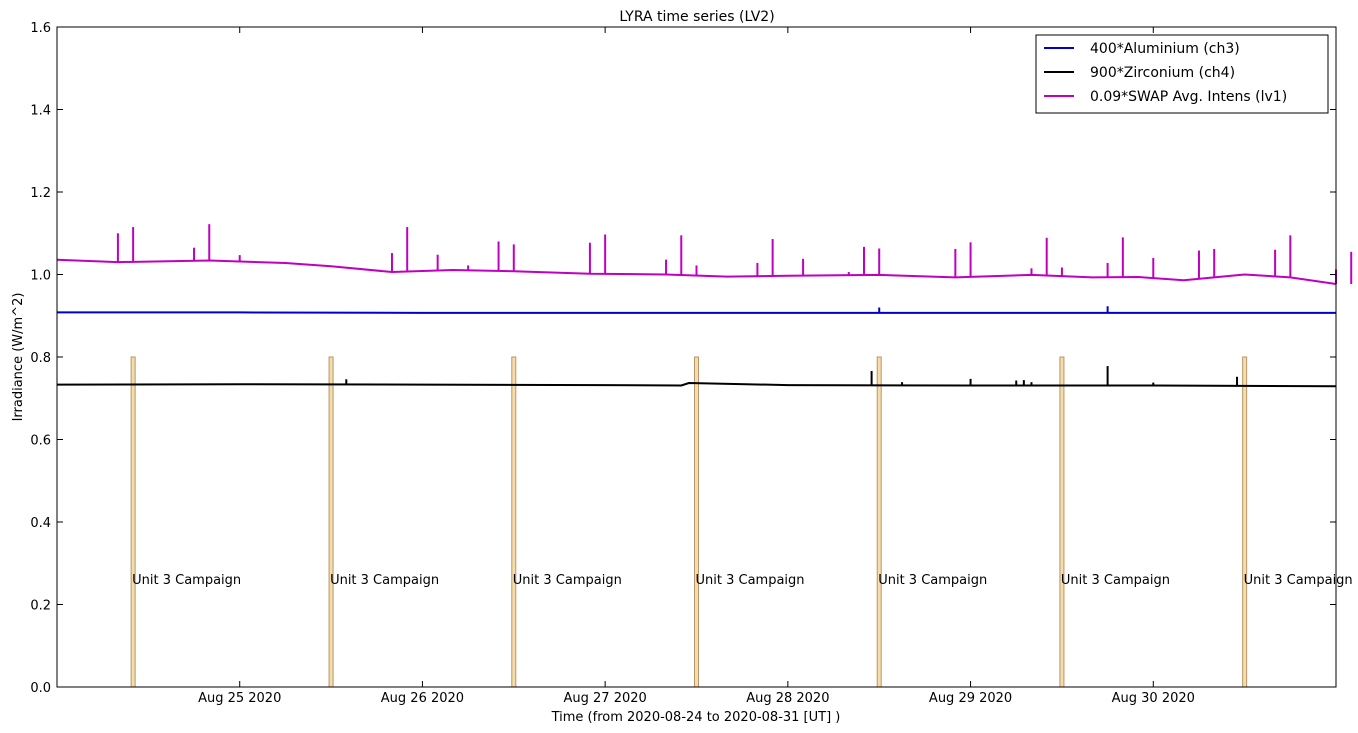 The height and width of the screenshot is (733, 1358). I want to click on campaign-label-4: Unit 3 Campaign, so click(750, 580).